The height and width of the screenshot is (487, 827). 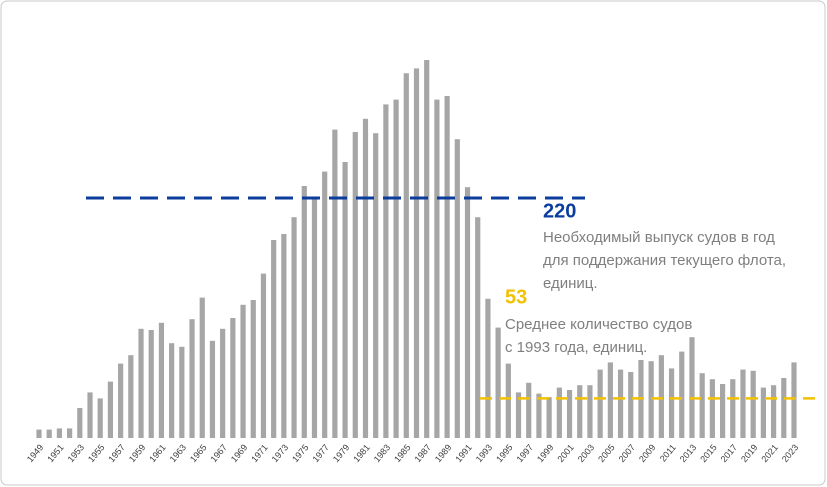 What do you see at coordinates (664, 260) in the screenshot?
I see `annotation: для поддержания текущего флота,` at bounding box center [664, 260].